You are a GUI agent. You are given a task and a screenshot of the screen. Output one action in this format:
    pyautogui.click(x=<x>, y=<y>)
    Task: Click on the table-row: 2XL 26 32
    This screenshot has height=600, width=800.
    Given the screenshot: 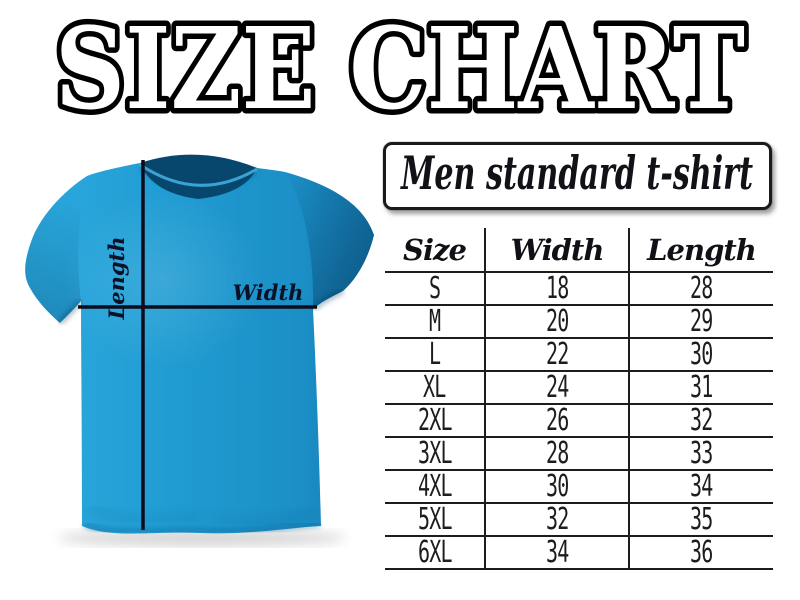 What is the action you would take?
    pyautogui.click(x=579, y=420)
    